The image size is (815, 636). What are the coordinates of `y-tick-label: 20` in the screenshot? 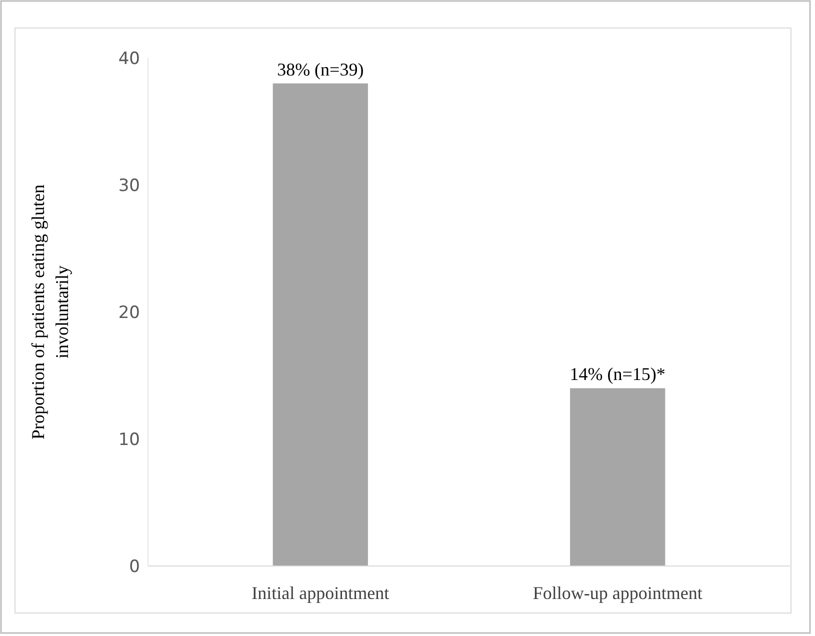 It's located at (129, 312).